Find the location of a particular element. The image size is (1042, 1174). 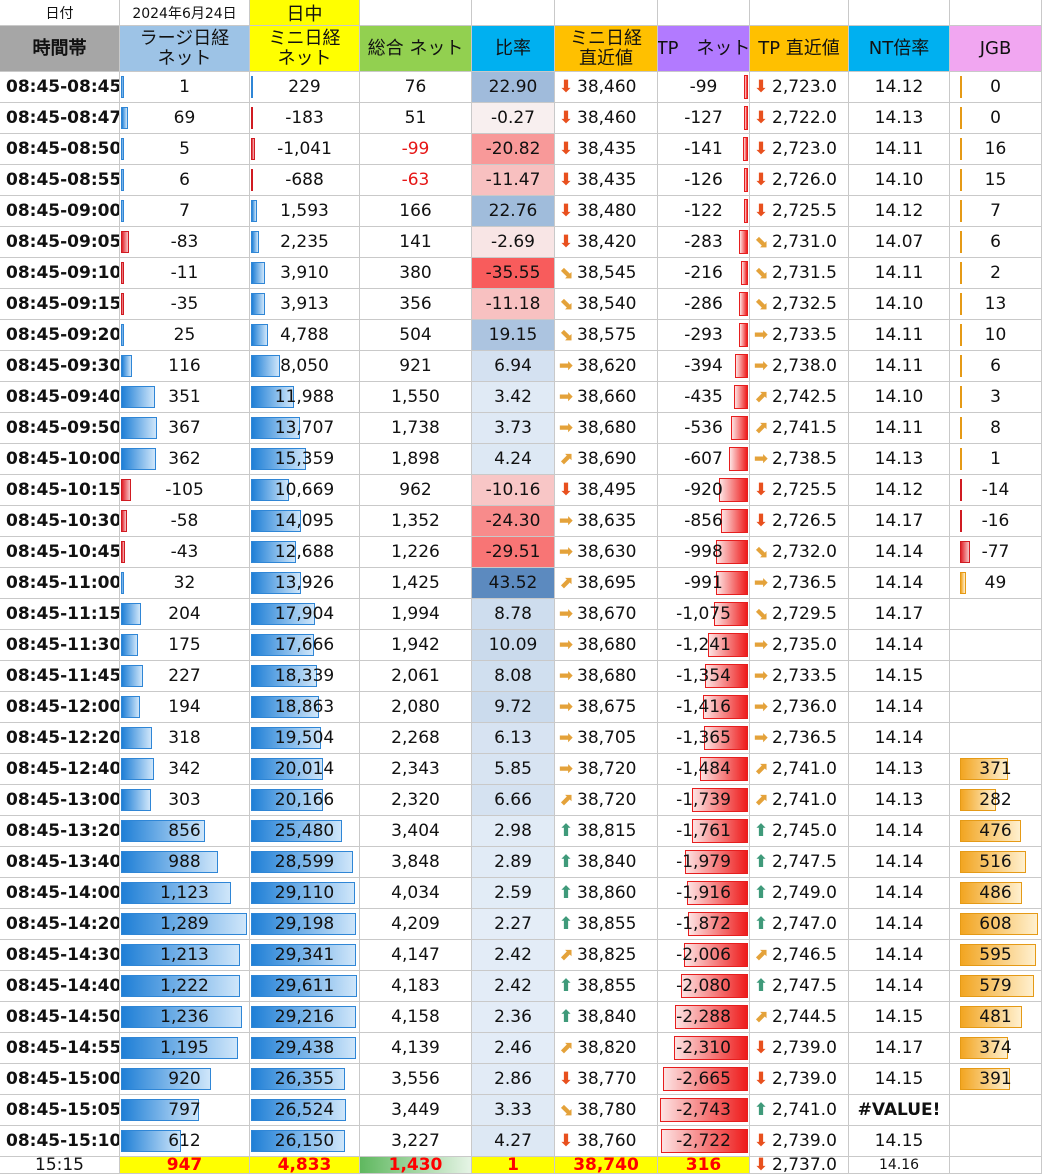

total-net-cell: 1,942 is located at coordinates (416, 645).